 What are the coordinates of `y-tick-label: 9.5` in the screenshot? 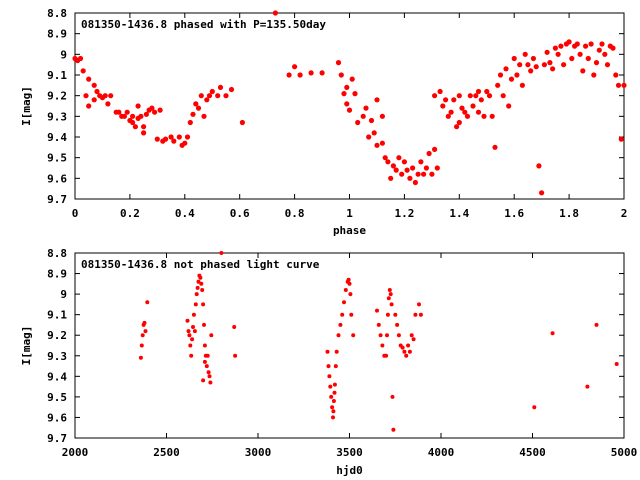 It's located at (57, 158).